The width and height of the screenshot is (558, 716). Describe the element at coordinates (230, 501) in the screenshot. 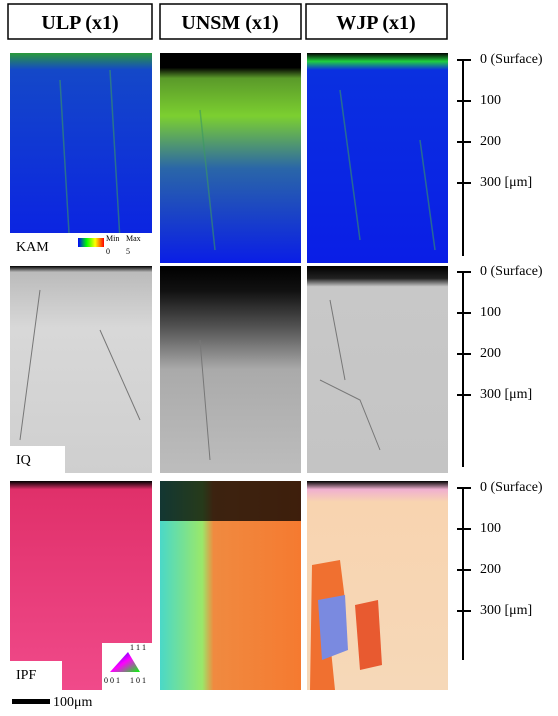

I see `ipf-top` at that location.